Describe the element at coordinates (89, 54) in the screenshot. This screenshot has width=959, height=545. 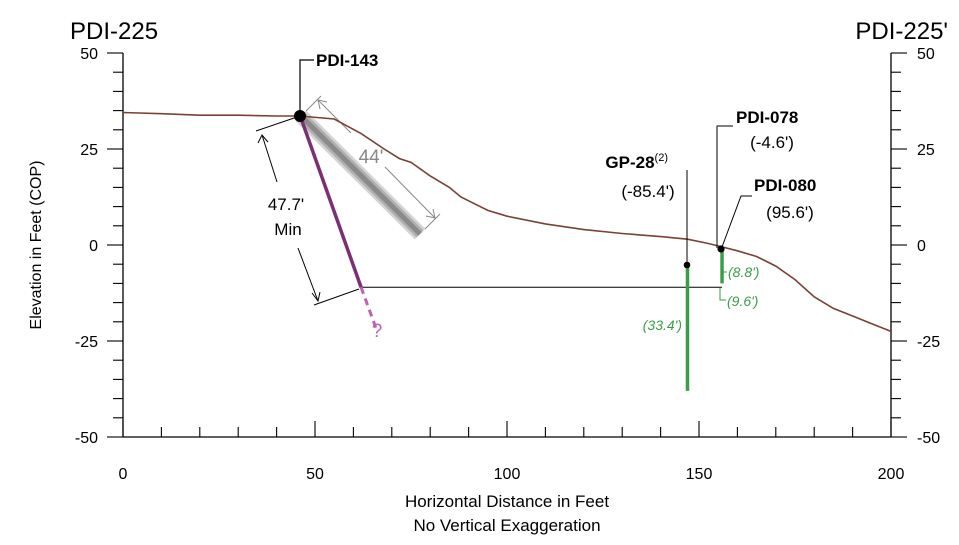
I see `y-tick-left-50: 50` at that location.